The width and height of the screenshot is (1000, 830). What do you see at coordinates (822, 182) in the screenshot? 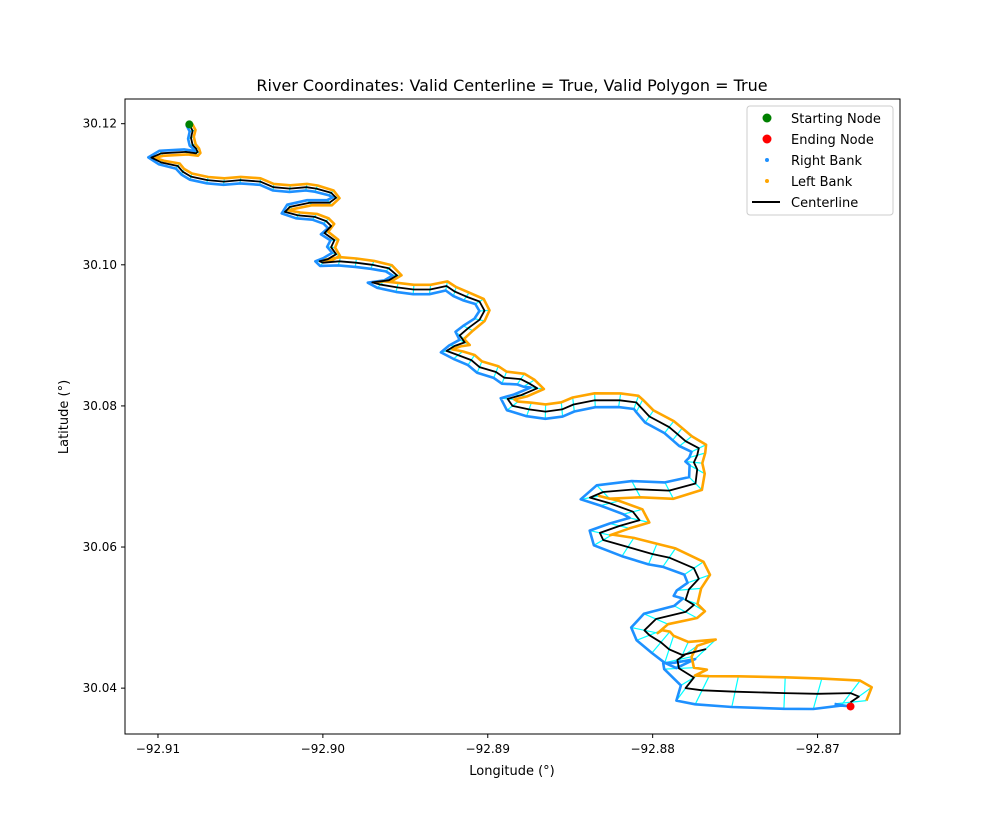
I see `legend-label: Left Bank` at bounding box center [822, 182].